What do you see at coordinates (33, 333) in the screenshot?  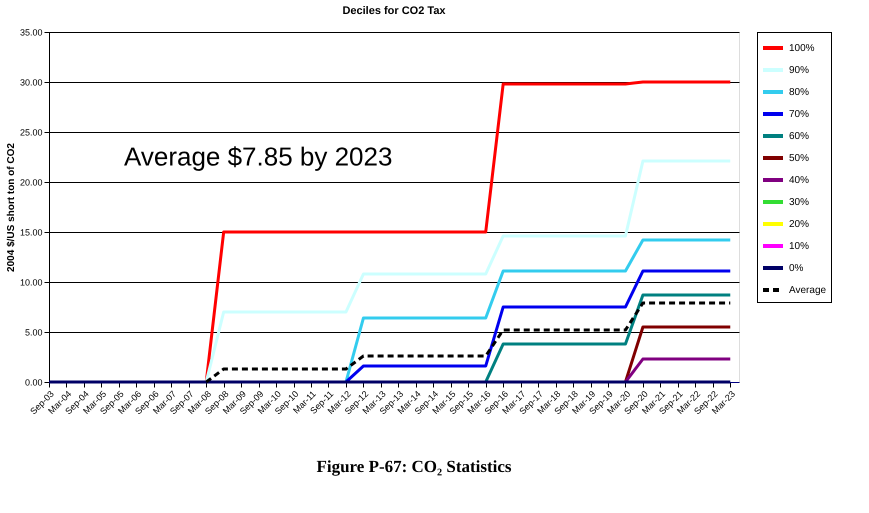 I see `y-tick-label: 5.00` at bounding box center [33, 333].